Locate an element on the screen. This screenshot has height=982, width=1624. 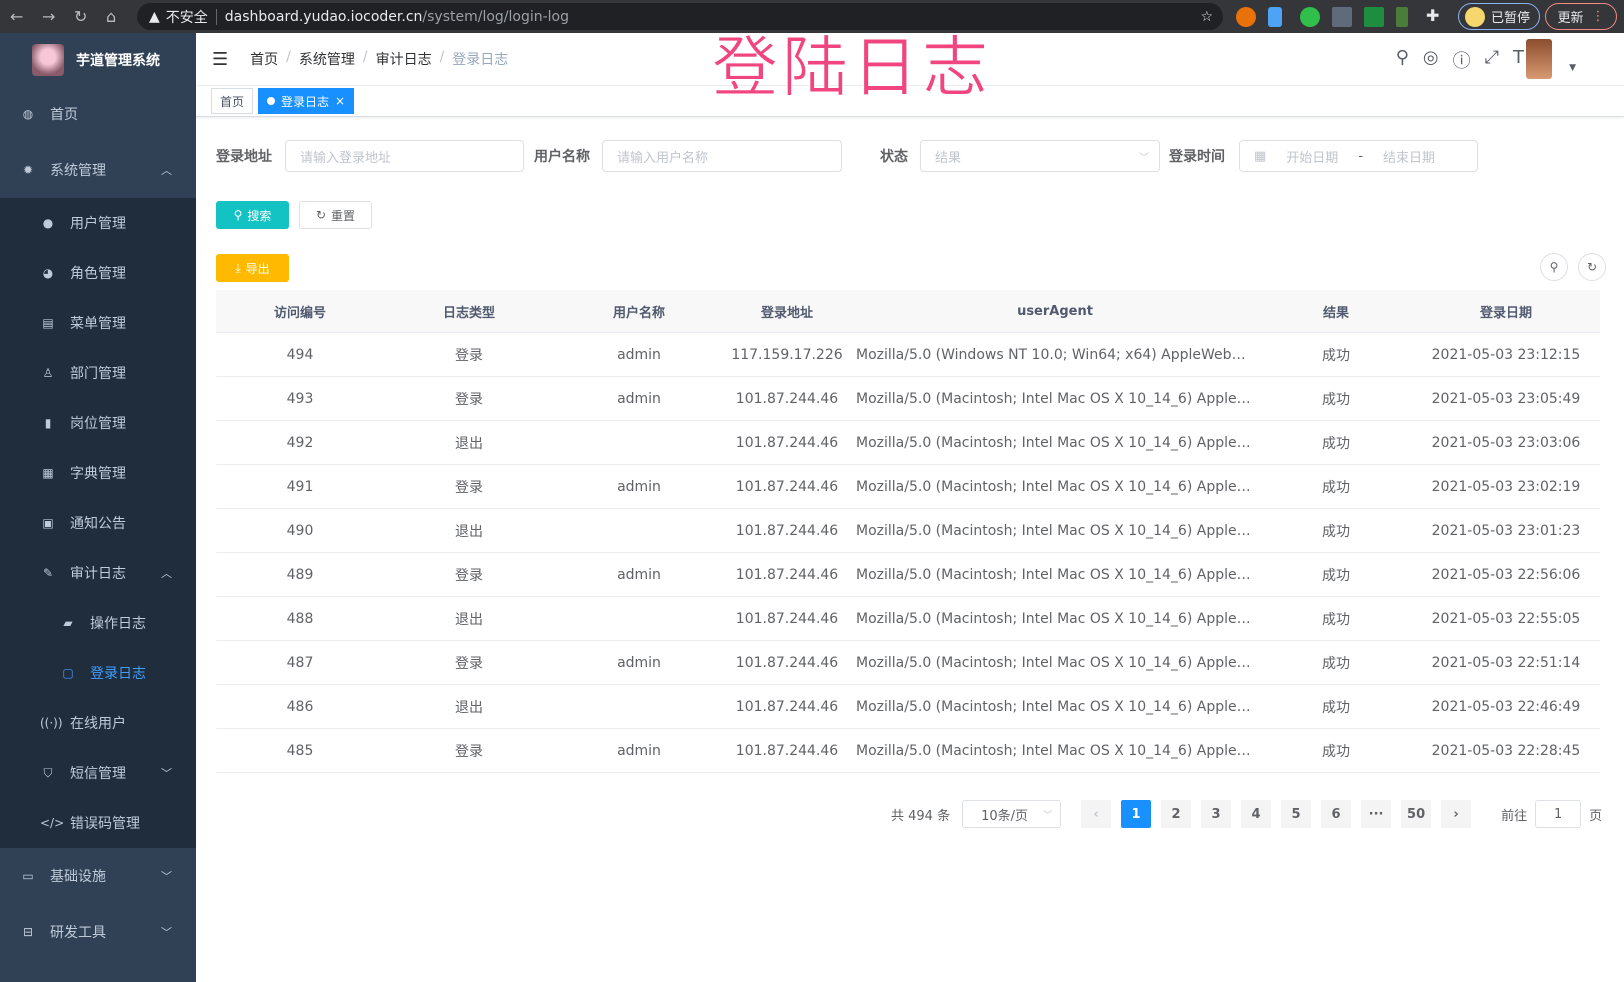
chevron-down-icon: ﹀ is located at coordinates (166, 773).